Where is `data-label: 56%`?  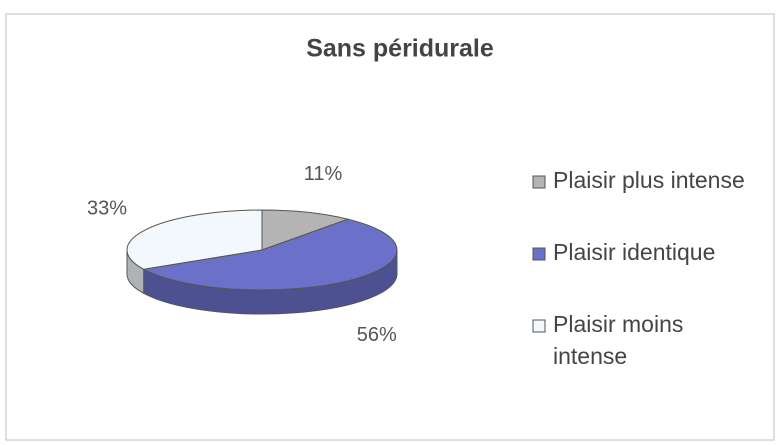 data-label: 56% is located at coordinates (377, 335).